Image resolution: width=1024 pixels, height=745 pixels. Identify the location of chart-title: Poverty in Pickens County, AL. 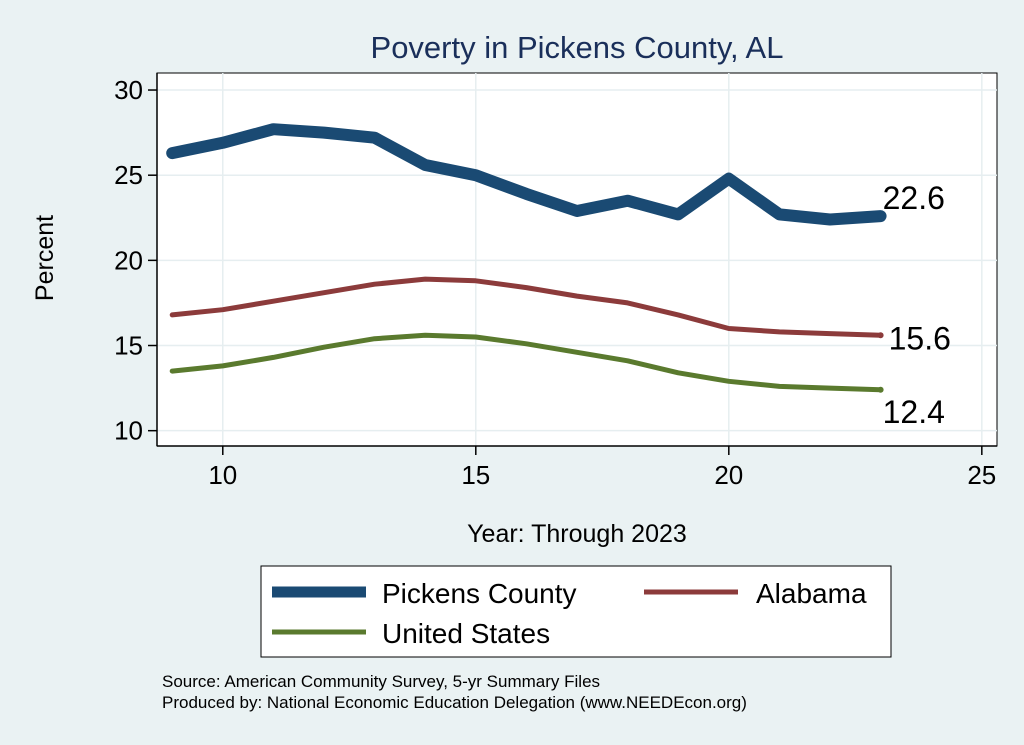
(577, 47).